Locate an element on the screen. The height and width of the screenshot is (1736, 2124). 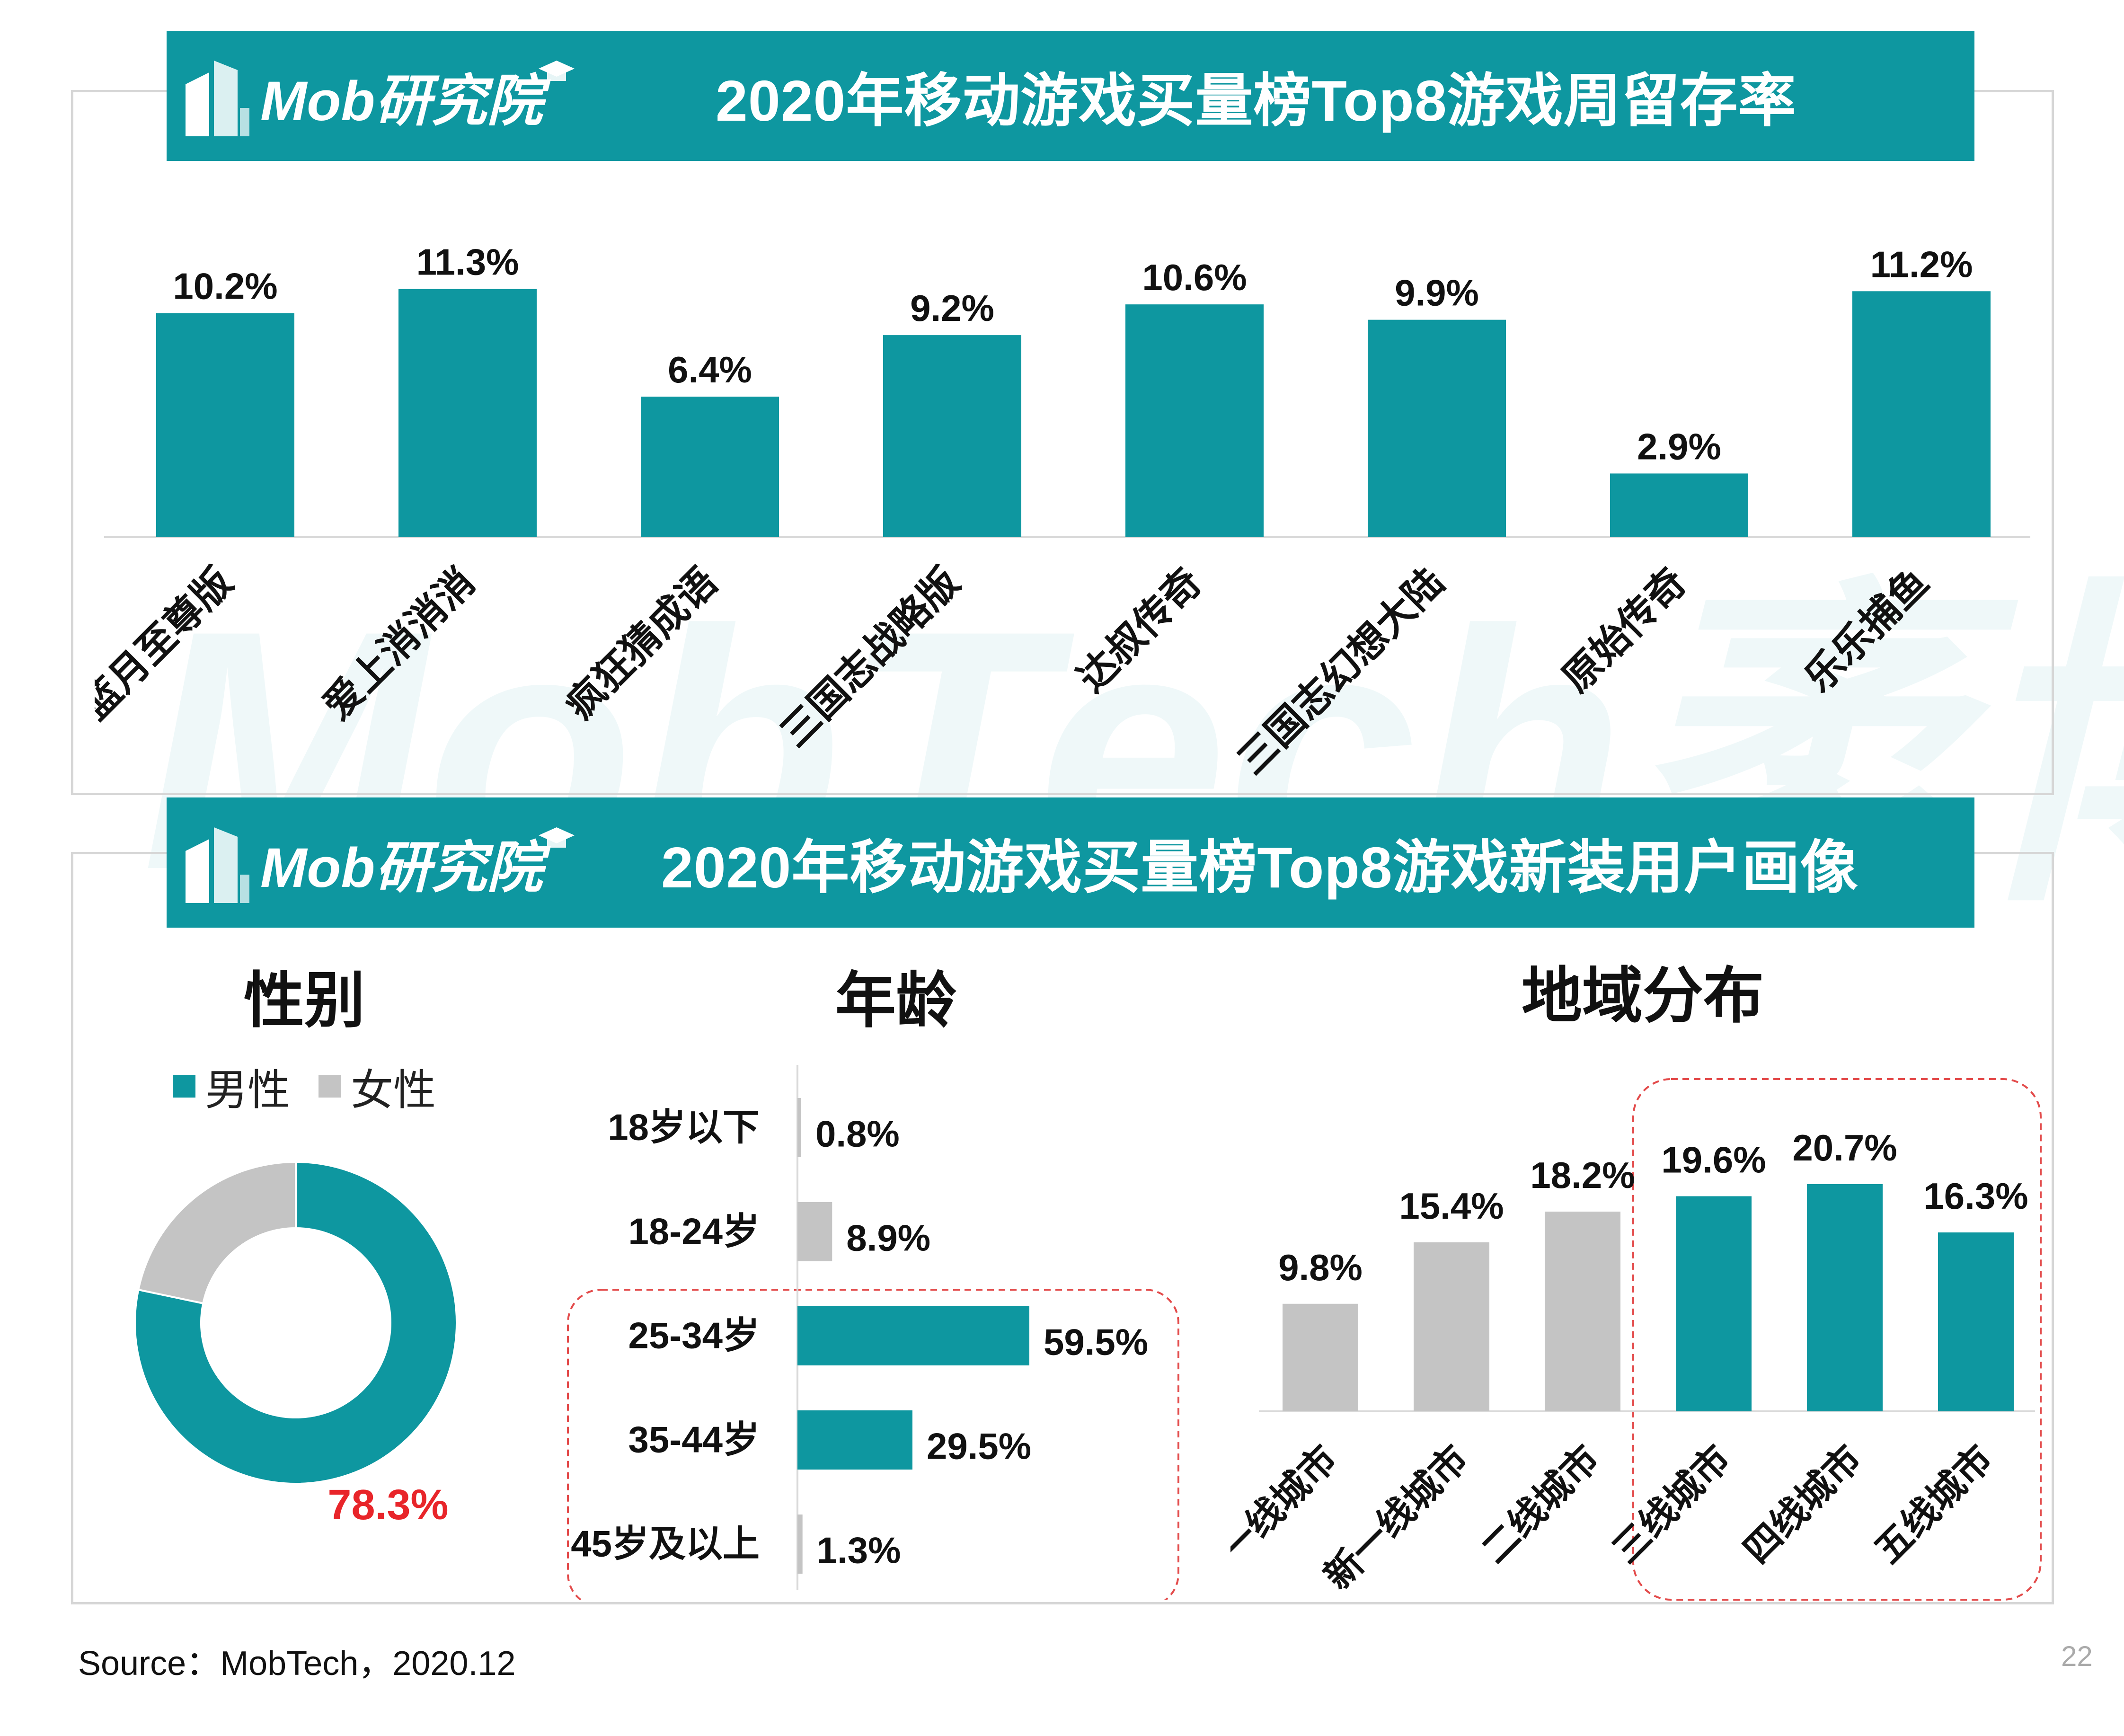
data-label: 15.4% is located at coordinates (1451, 1206).